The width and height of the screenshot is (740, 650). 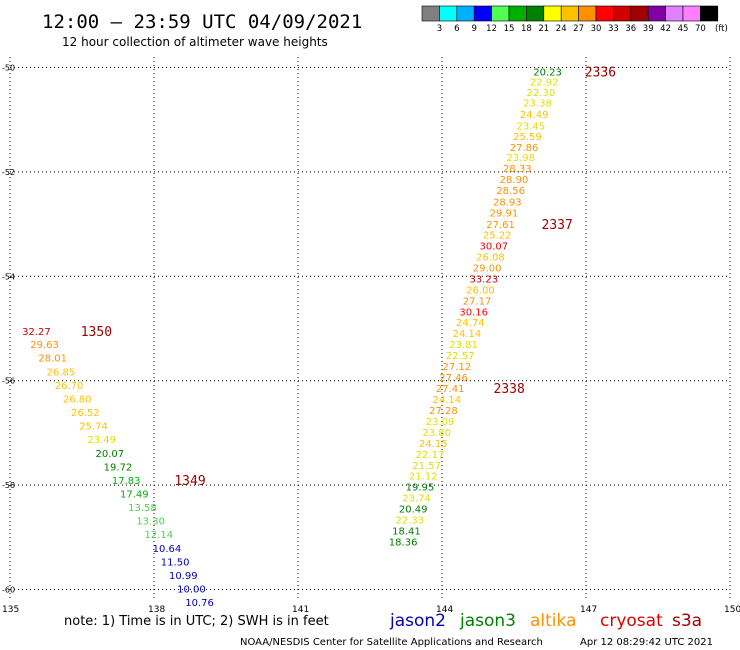 What do you see at coordinates (52, 359) in the screenshot?
I see `data-point-label: 28.01` at bounding box center [52, 359].